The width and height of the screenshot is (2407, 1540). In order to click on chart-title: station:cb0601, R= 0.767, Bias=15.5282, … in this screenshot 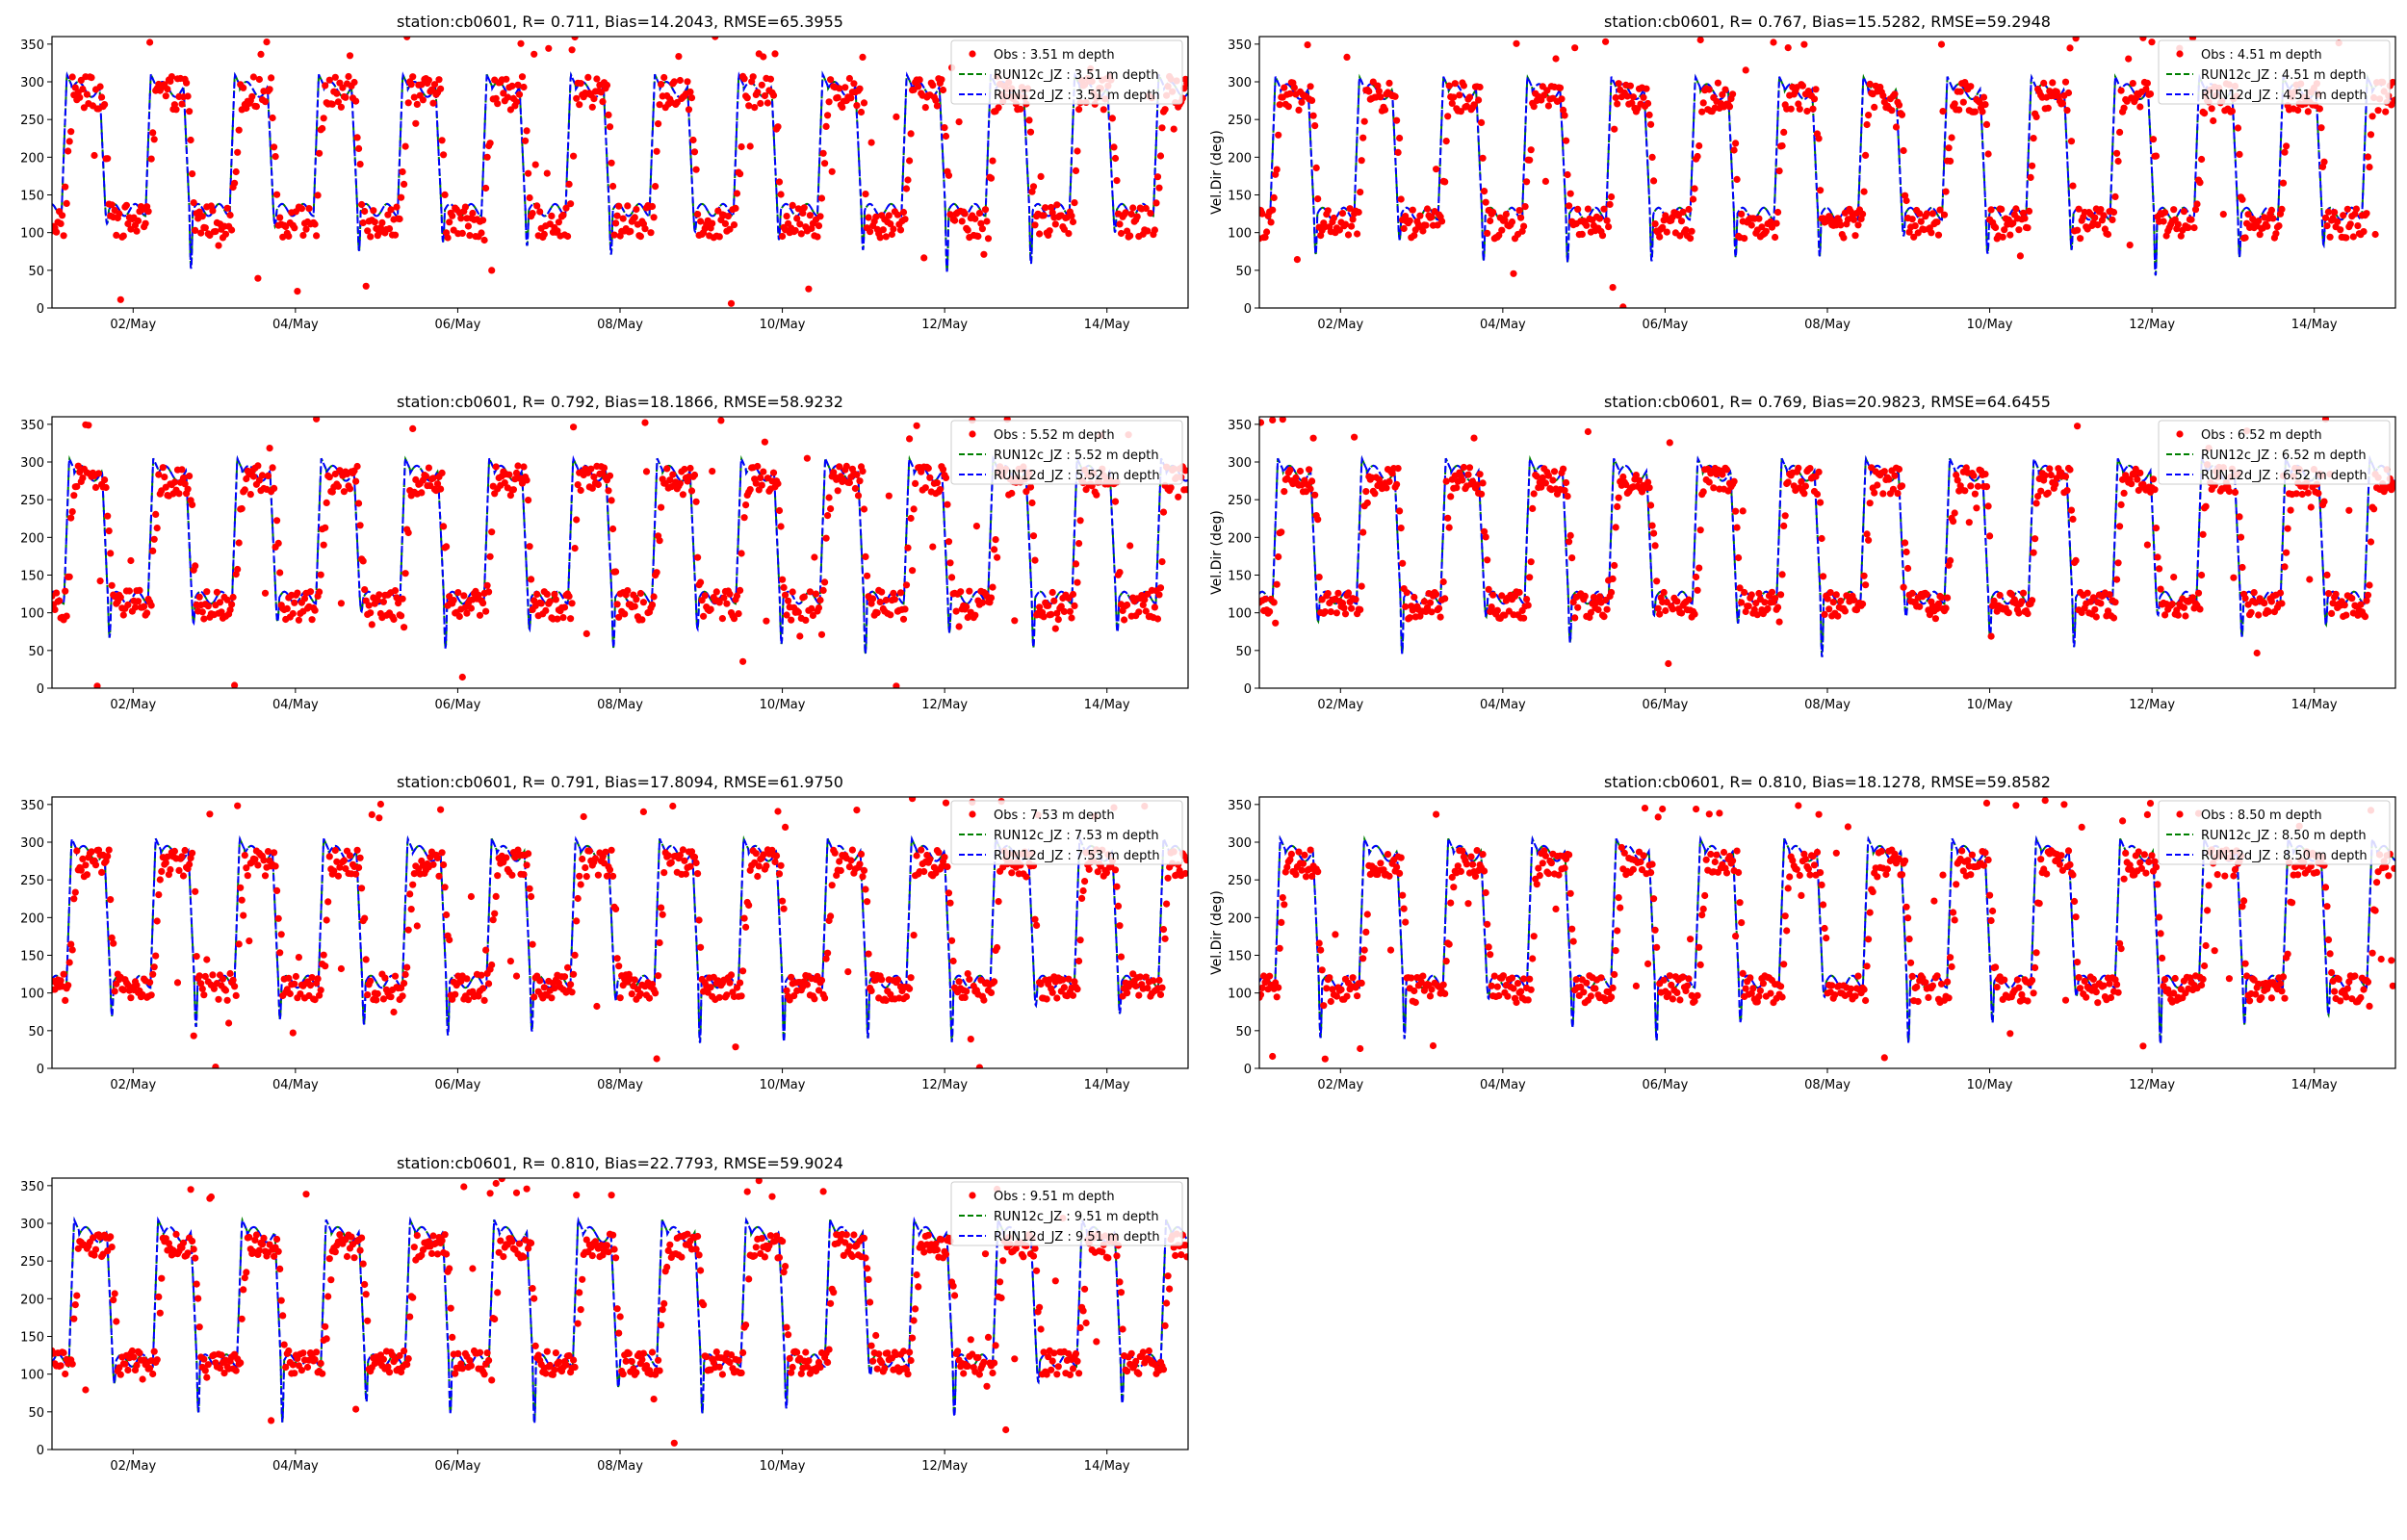, I will do `click(1827, 22)`.